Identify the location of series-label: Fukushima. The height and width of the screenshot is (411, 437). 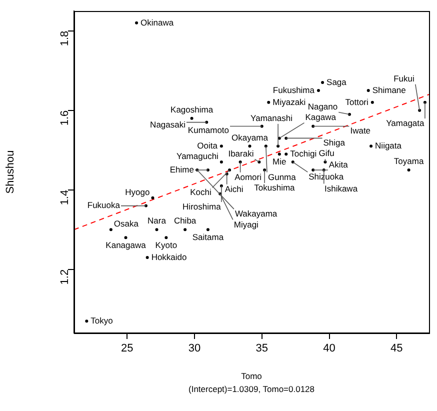
(293, 89).